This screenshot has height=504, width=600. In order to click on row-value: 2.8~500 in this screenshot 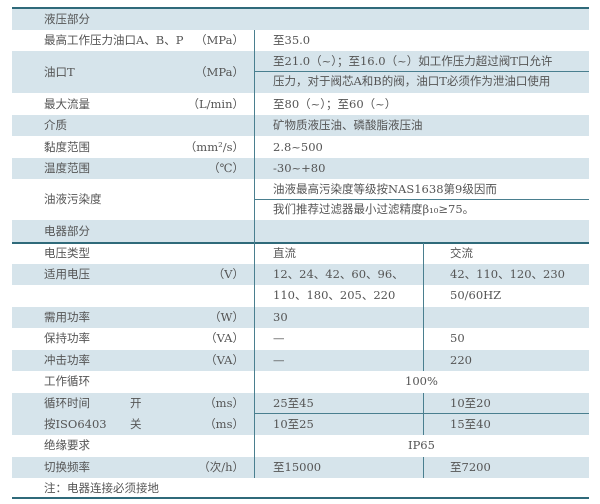, I will do `click(298, 146)`.